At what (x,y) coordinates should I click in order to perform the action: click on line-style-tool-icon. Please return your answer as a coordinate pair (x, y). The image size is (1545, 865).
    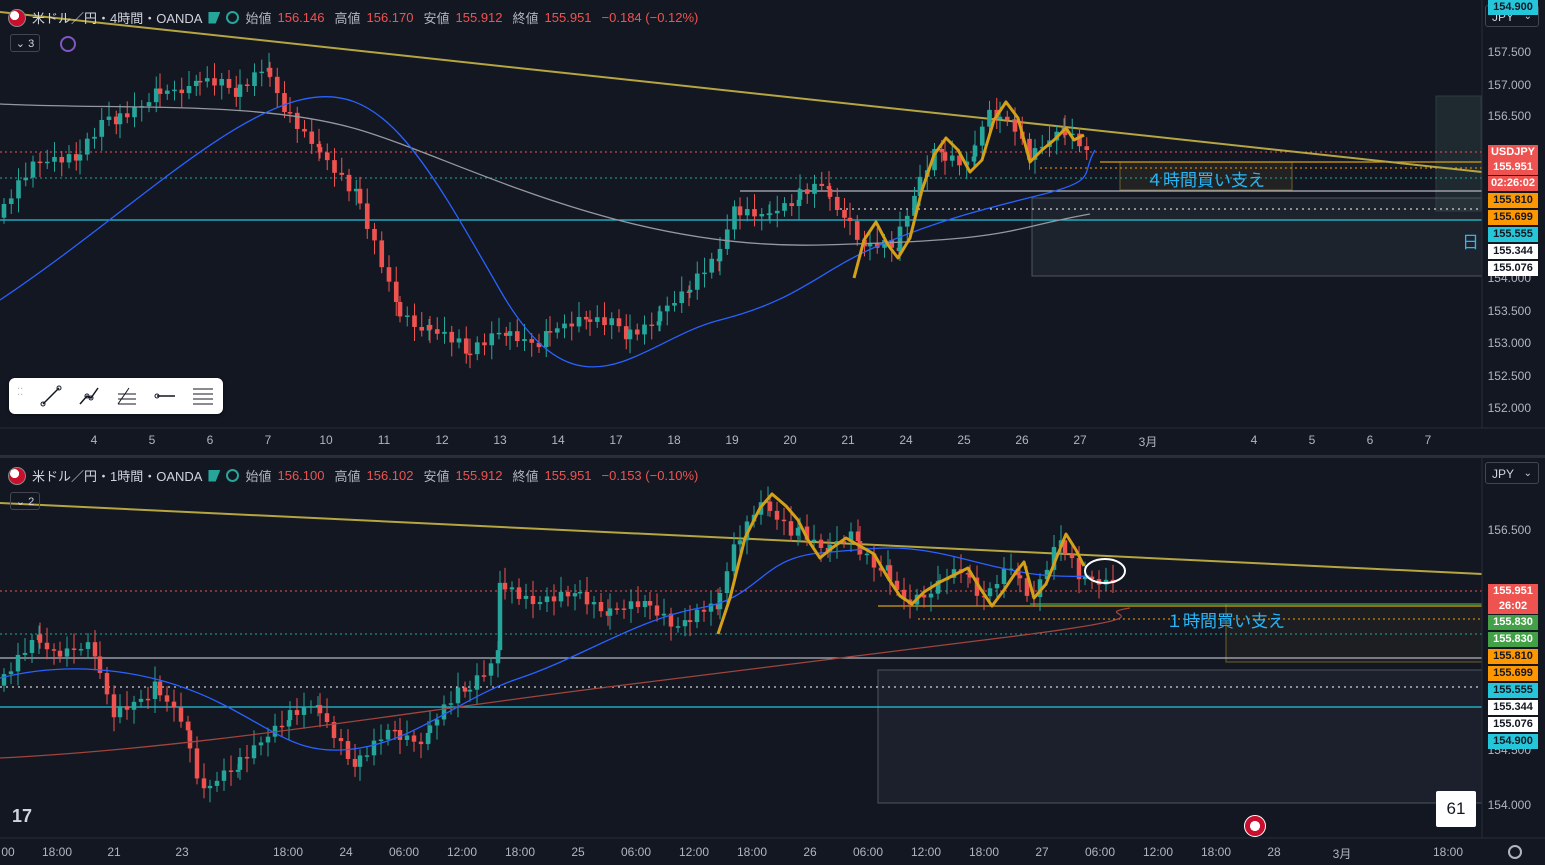
    Looking at the image, I should click on (203, 396).